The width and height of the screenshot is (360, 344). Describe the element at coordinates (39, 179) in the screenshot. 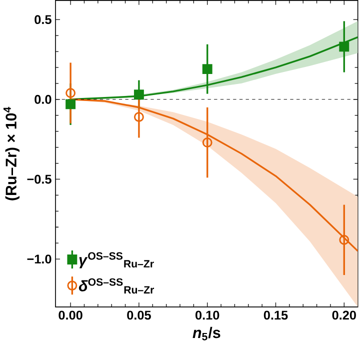

I see `y-tick-label: −0.5` at that location.